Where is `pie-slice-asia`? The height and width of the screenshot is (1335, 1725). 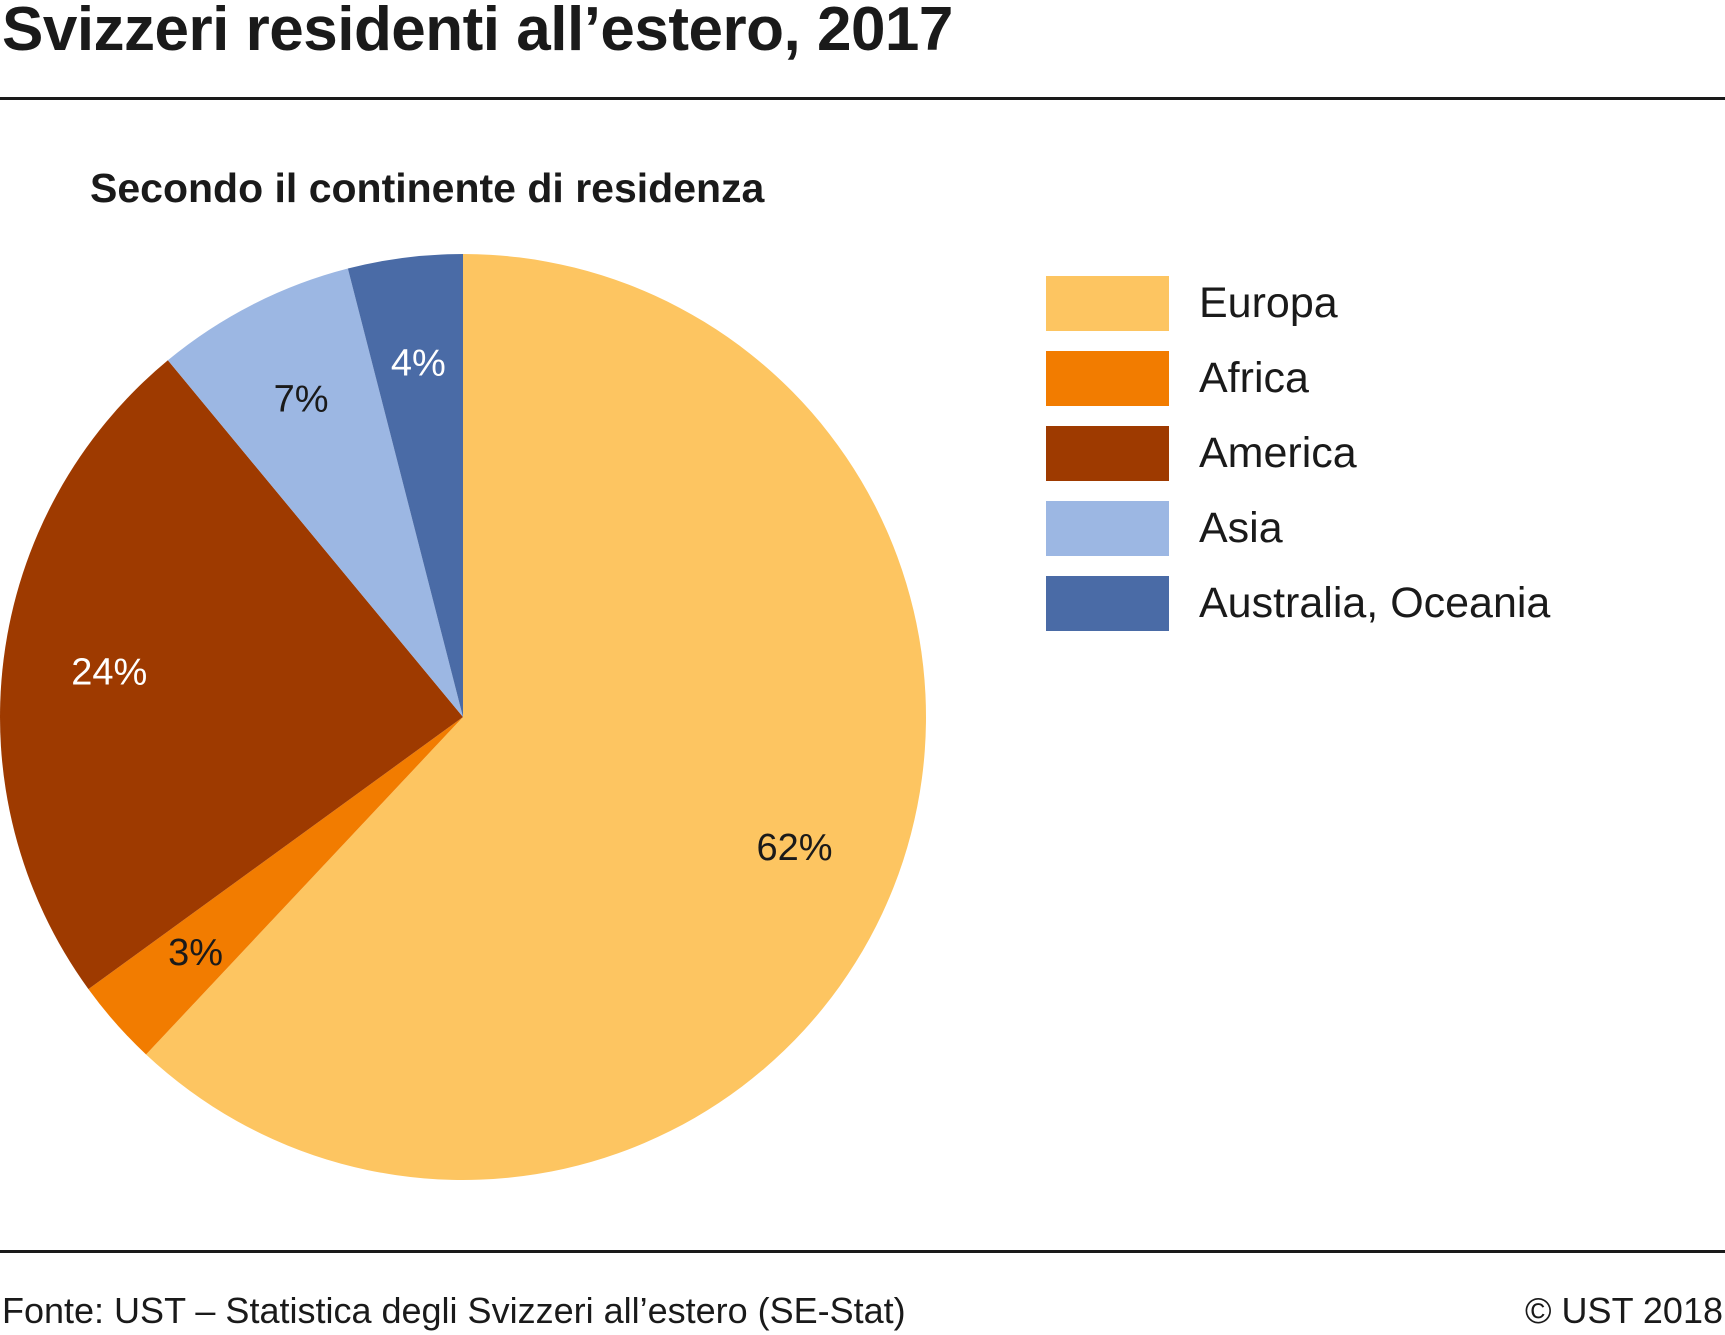 pie-slice-asia is located at coordinates (315, 492).